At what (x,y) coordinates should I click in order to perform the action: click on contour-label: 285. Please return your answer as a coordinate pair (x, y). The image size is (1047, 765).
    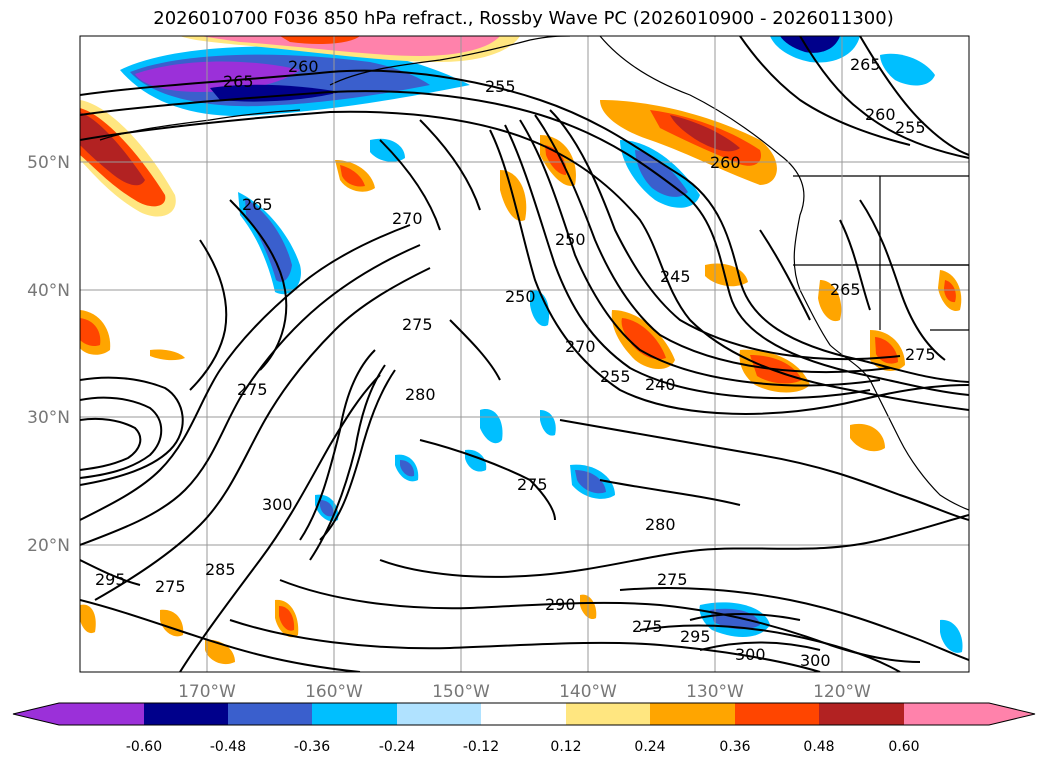
    Looking at the image, I should click on (220, 569).